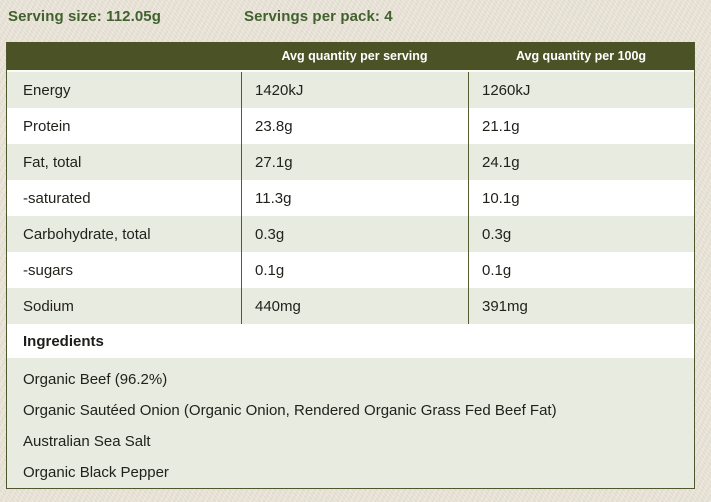  I want to click on value-per-serving: 27.1g, so click(354, 162).